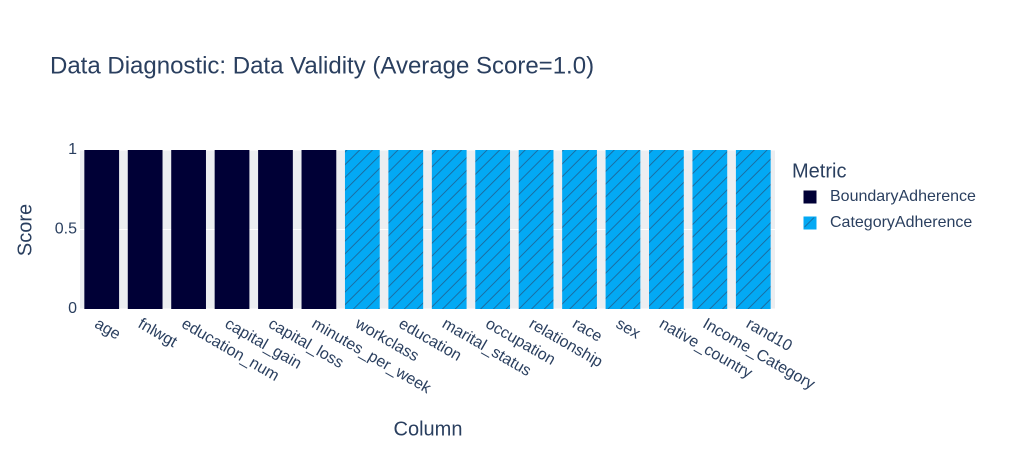 Image resolution: width=1012 pixels, height=450 pixels. Describe the element at coordinates (428, 429) in the screenshot. I see `x-axis-label: Column` at that location.